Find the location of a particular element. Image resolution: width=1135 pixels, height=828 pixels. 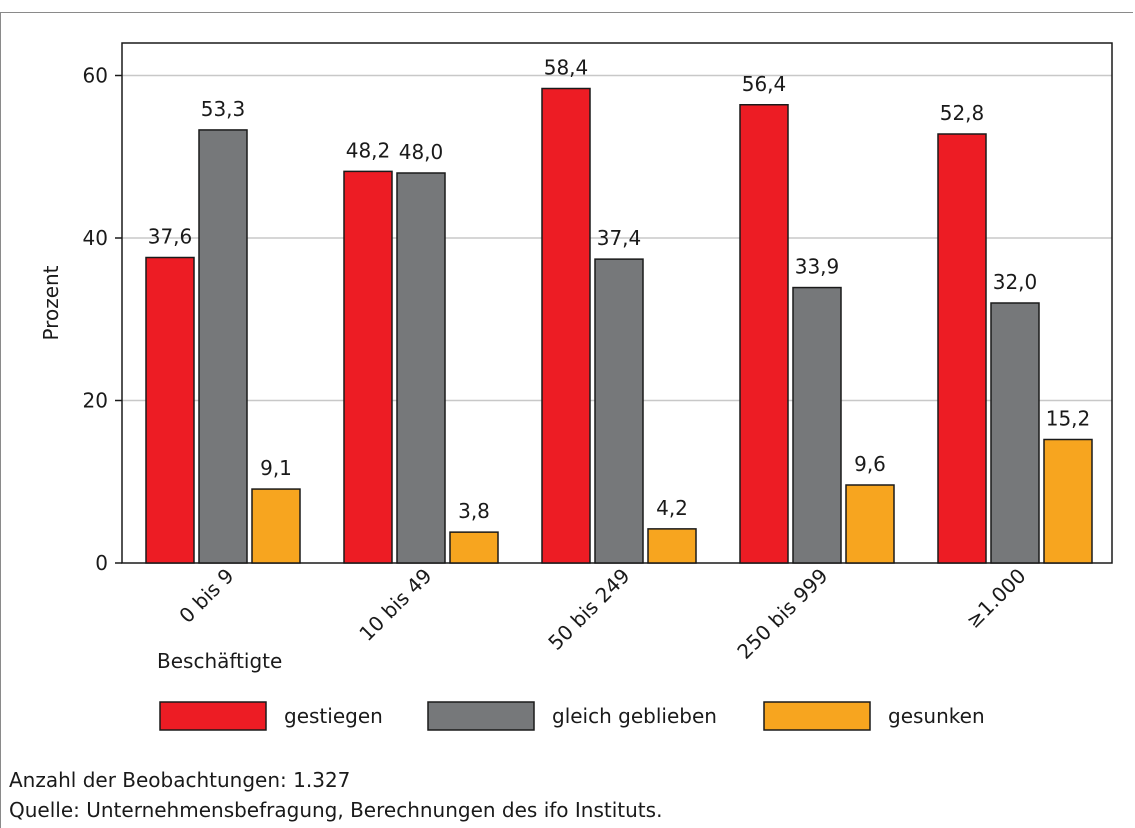

y-tick-label: 20 is located at coordinates (95, 401).